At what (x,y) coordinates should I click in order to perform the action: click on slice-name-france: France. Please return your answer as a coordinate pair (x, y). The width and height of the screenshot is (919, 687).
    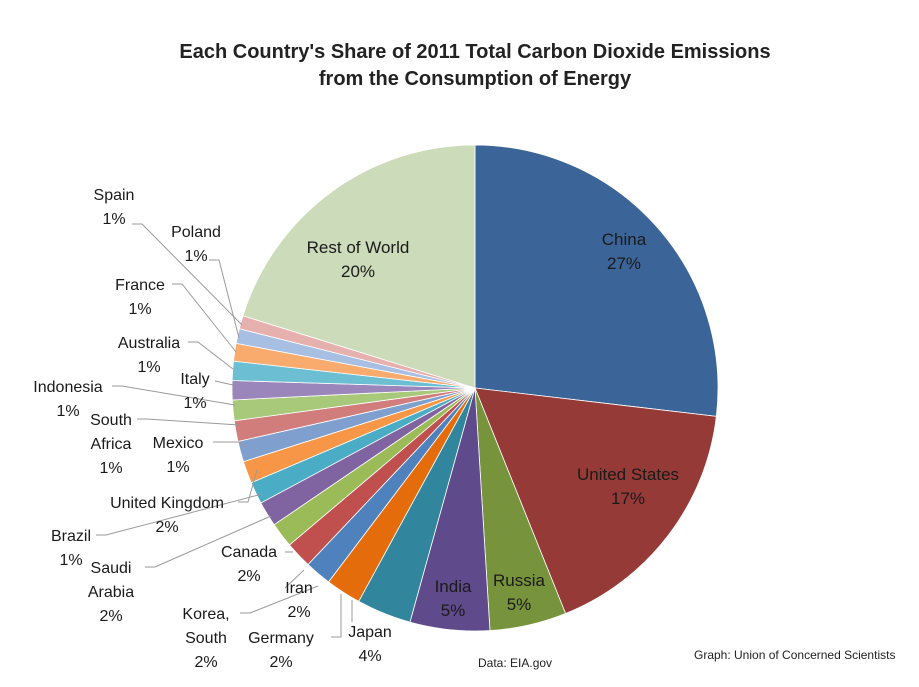
    Looking at the image, I should click on (140, 285).